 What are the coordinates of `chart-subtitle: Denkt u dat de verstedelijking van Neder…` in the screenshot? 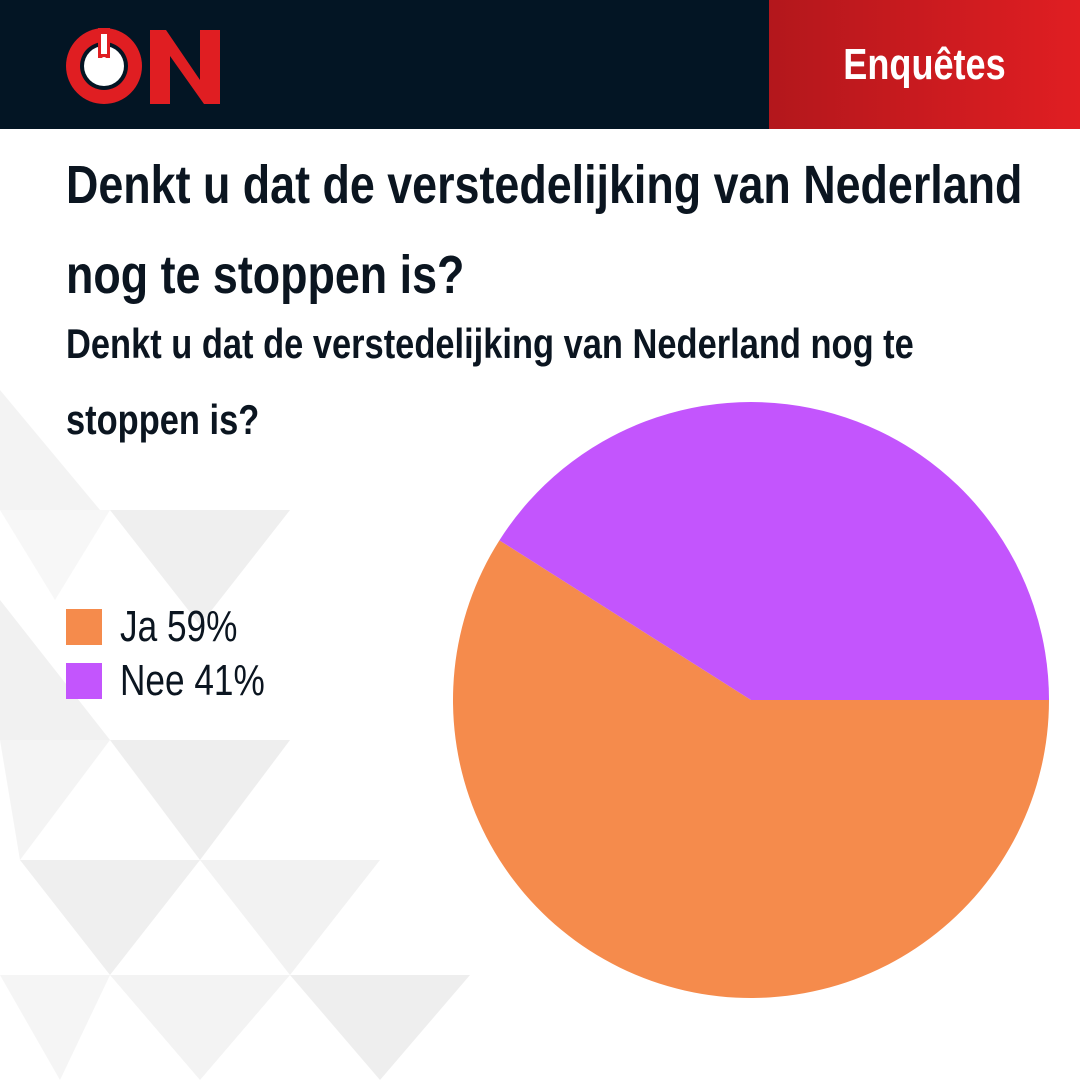 It's located at (490, 381).